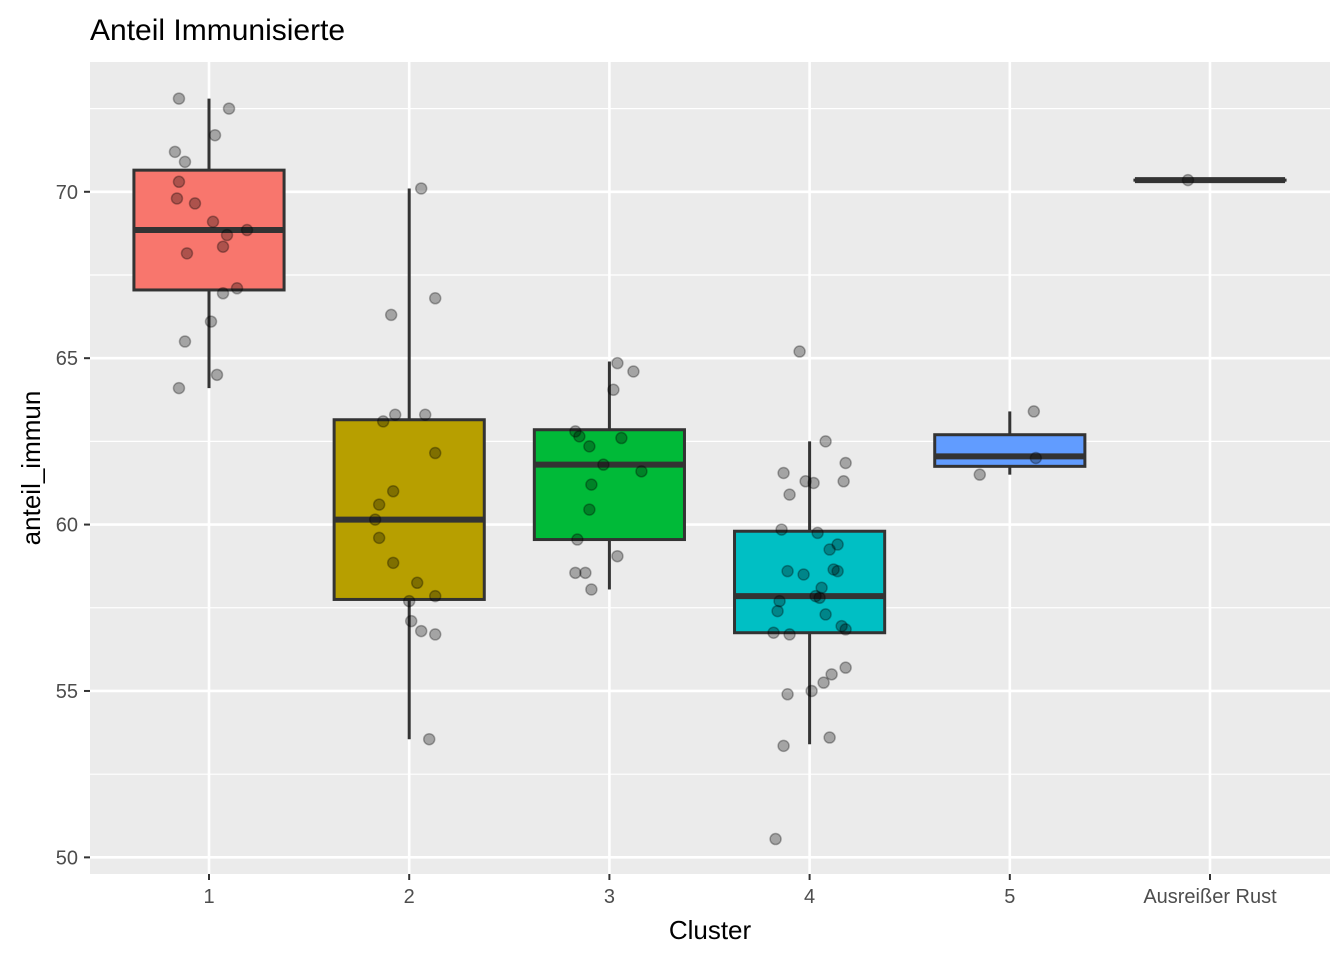 This screenshot has width=1344, height=960. Describe the element at coordinates (609, 897) in the screenshot. I see `x-tick-label: 3` at that location.